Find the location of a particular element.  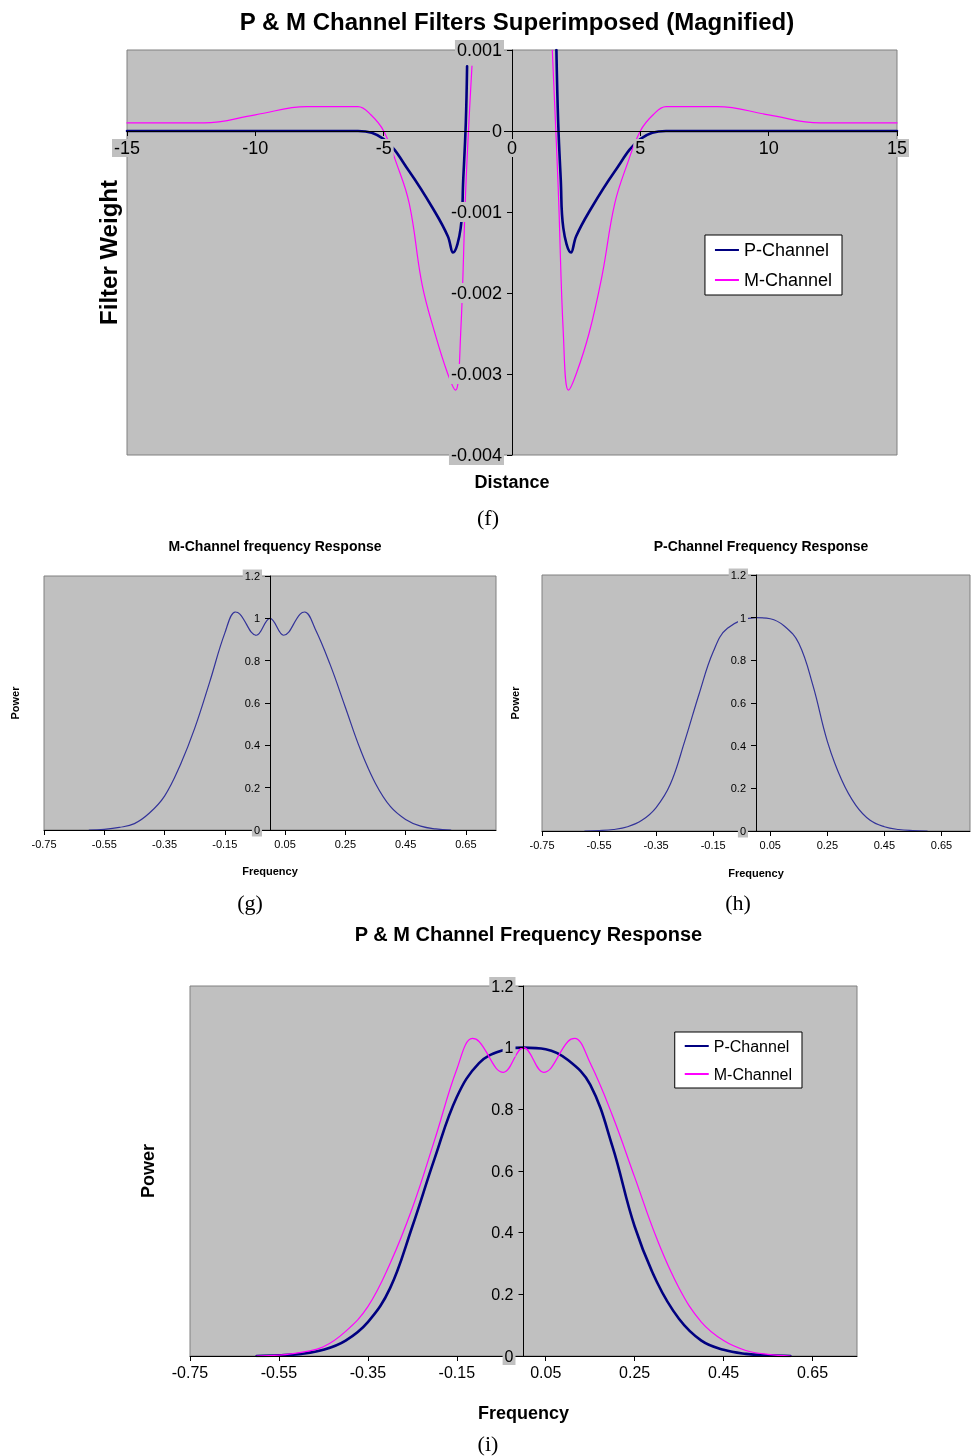

y-tick-label: 0.001 is located at coordinates (479, 50).